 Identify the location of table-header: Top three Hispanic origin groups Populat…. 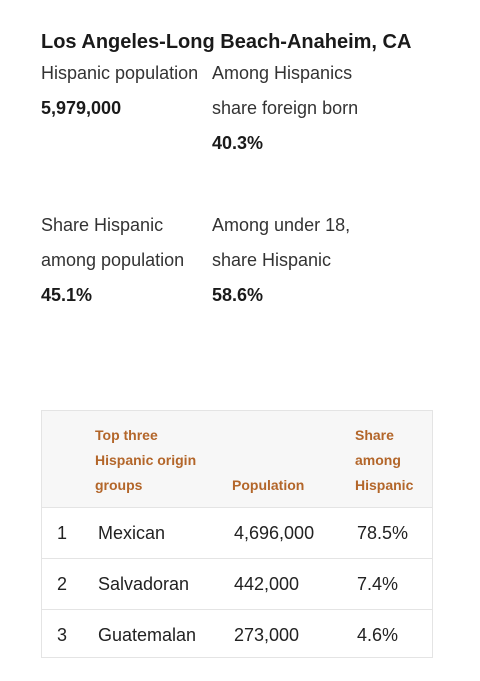
(237, 459).